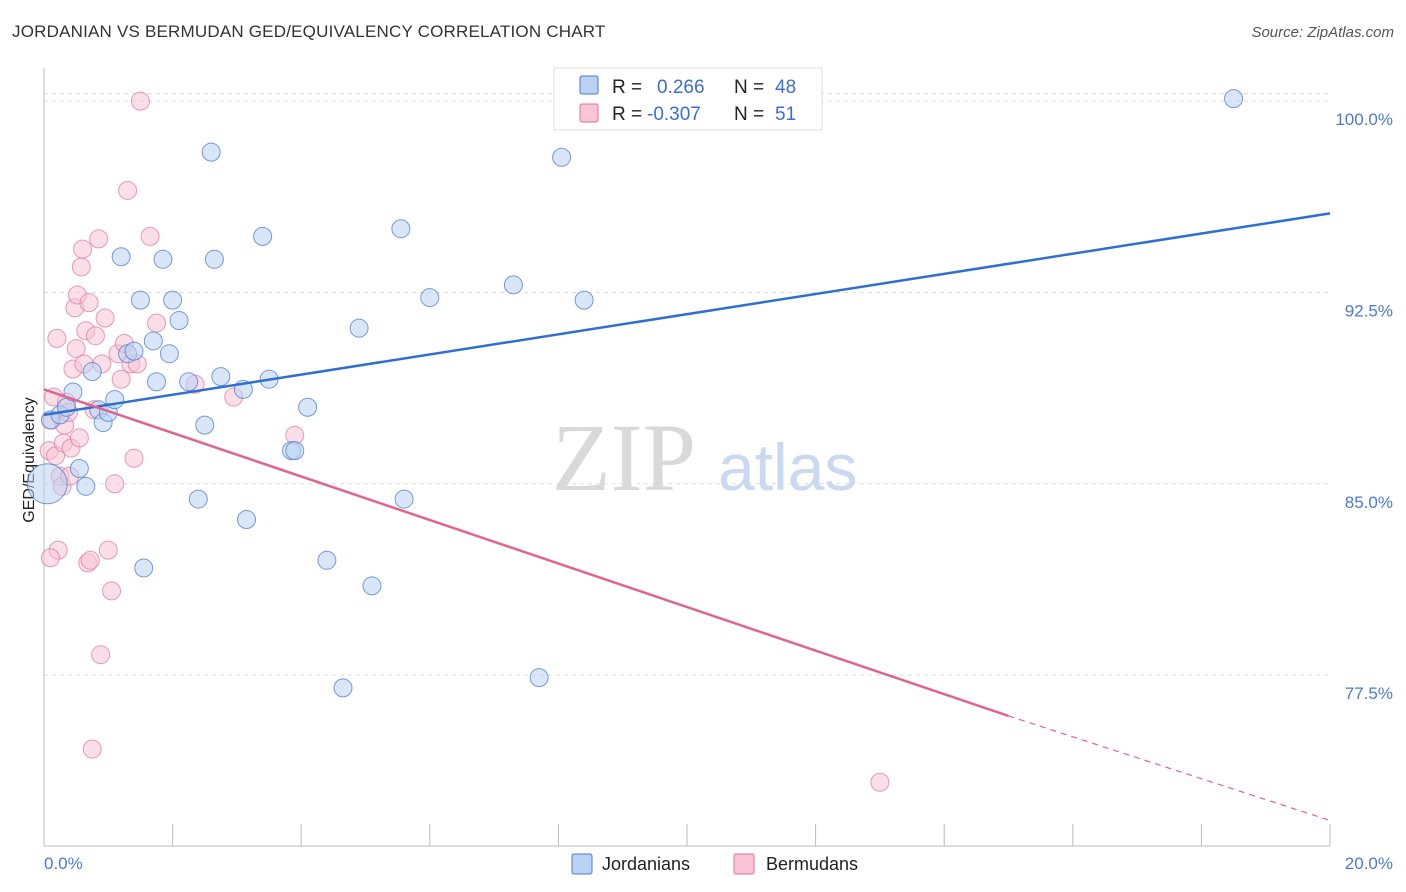 The image size is (1406, 892). Describe the element at coordinates (1322, 32) in the screenshot. I see `source-credit: Source: ZipAtlas.com` at that location.